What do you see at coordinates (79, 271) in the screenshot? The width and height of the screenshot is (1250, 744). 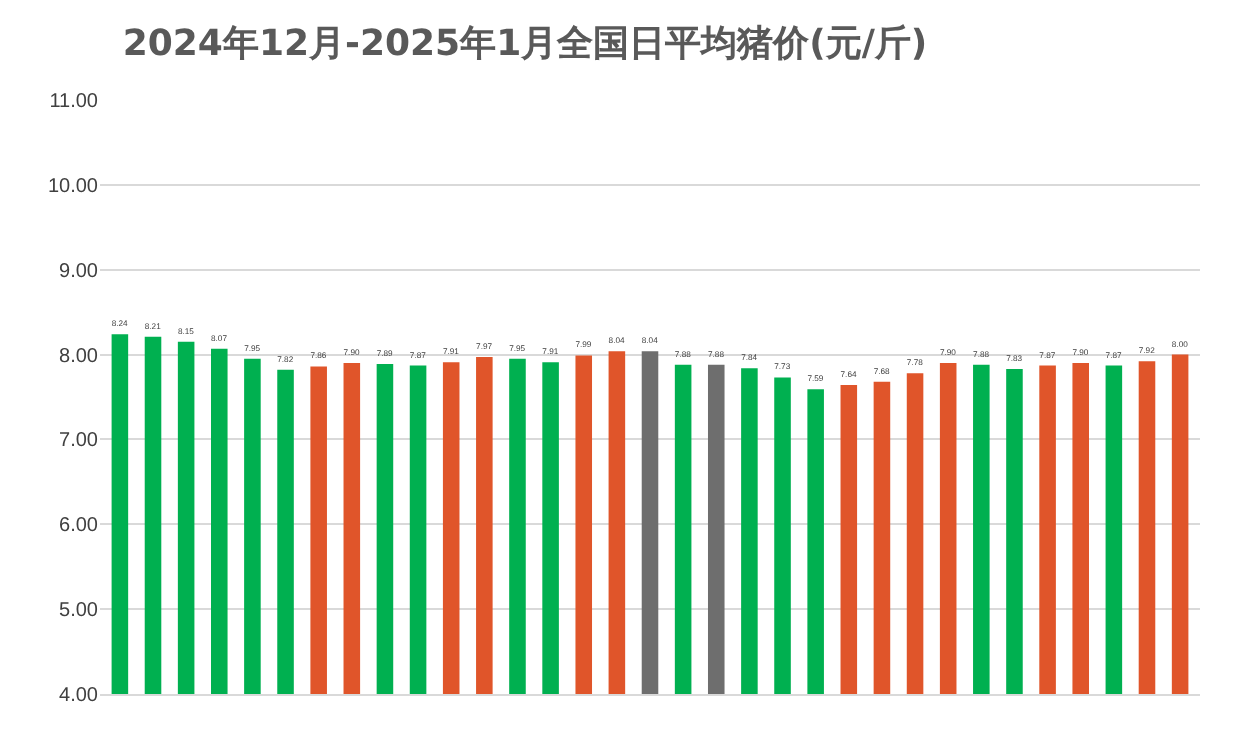 I see `y-tick-label: 9.00` at bounding box center [79, 271].